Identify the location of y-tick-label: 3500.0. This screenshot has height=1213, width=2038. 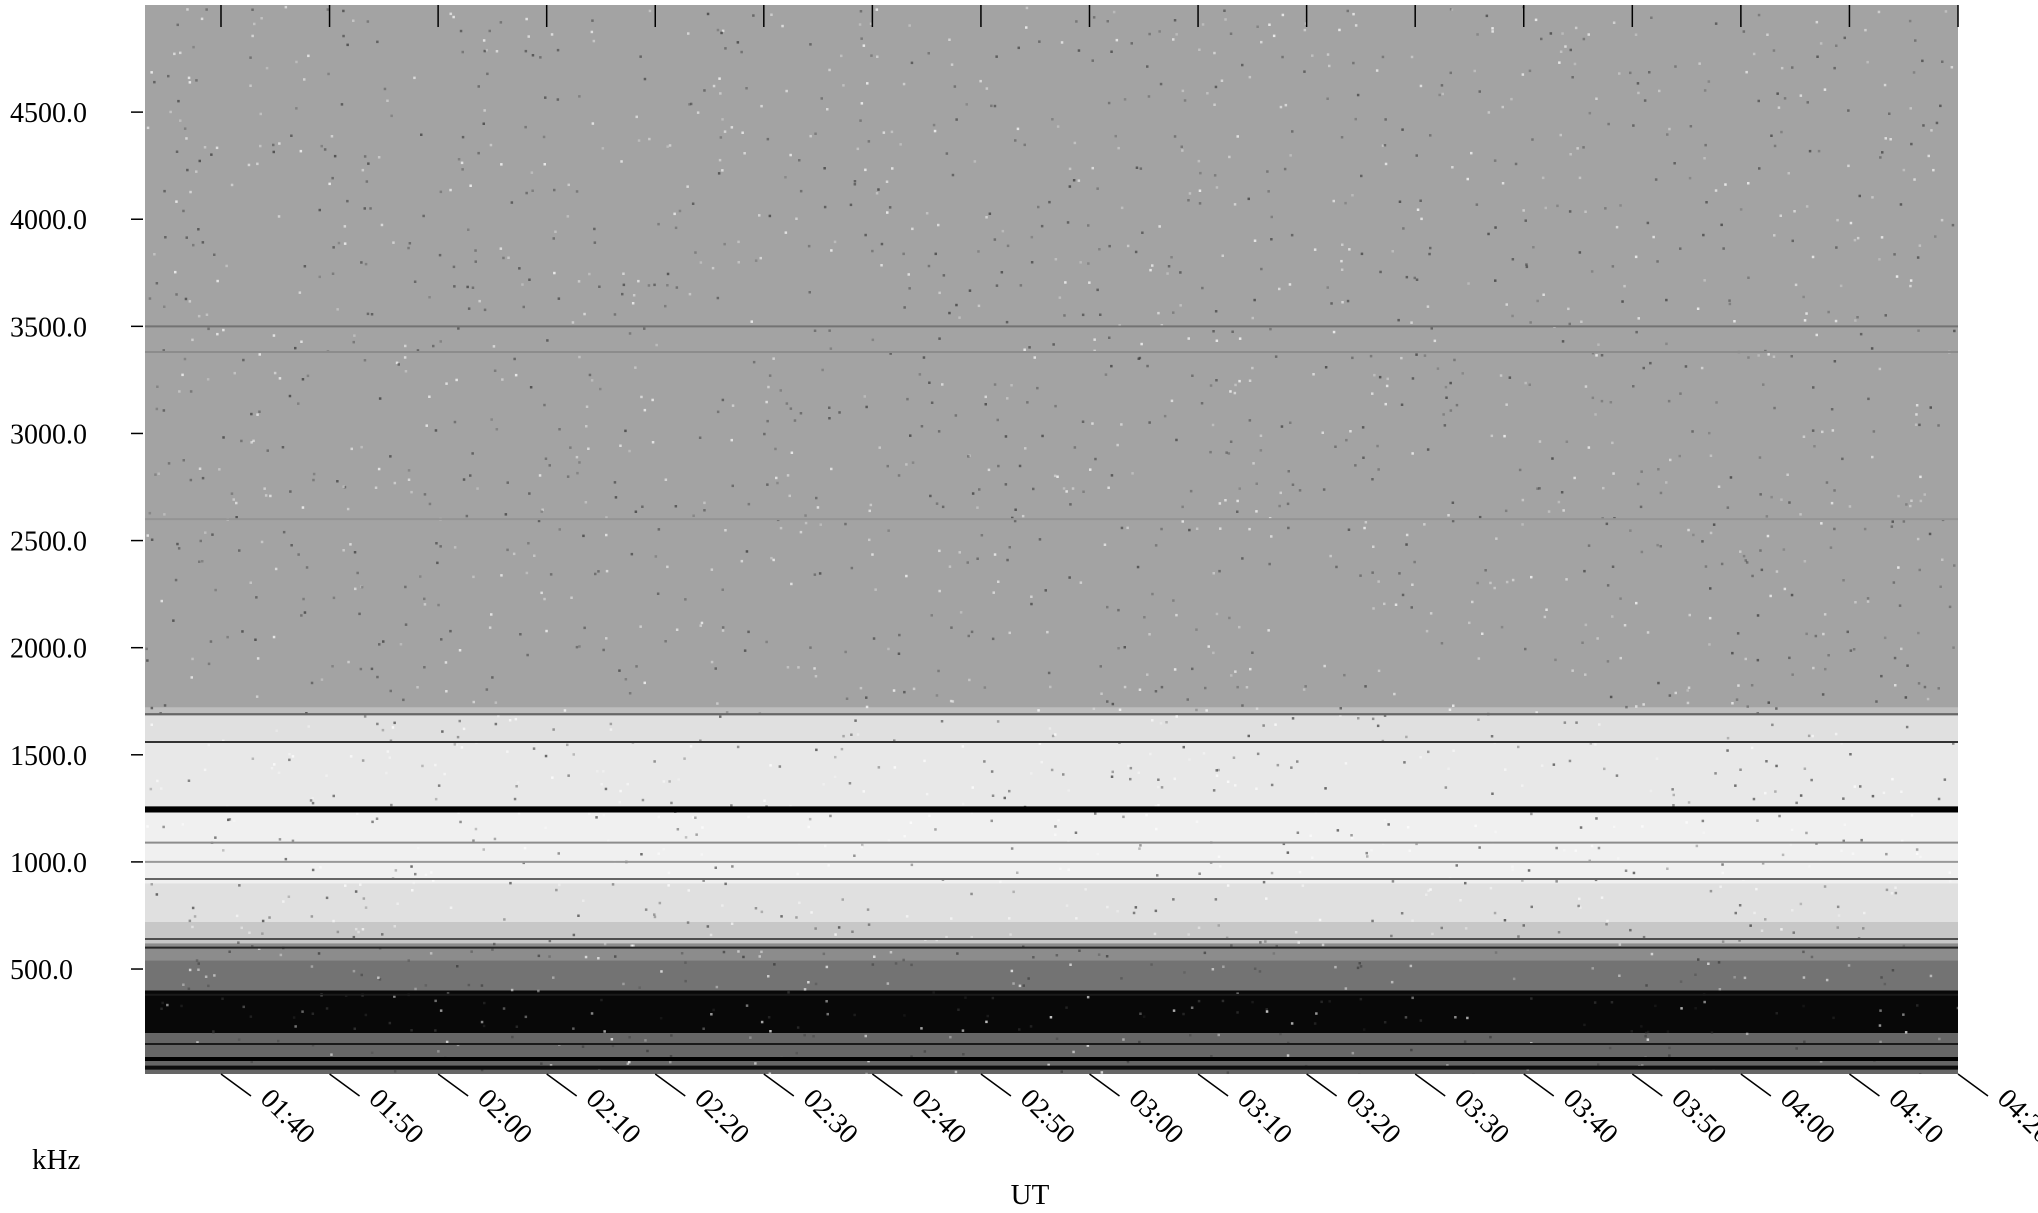
(48, 327).